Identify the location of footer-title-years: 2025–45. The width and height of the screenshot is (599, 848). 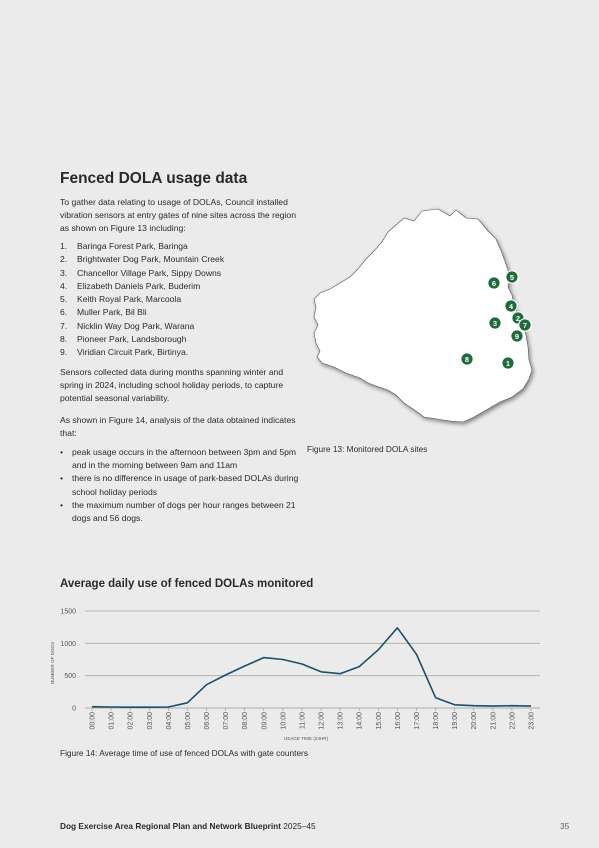
(298, 826).